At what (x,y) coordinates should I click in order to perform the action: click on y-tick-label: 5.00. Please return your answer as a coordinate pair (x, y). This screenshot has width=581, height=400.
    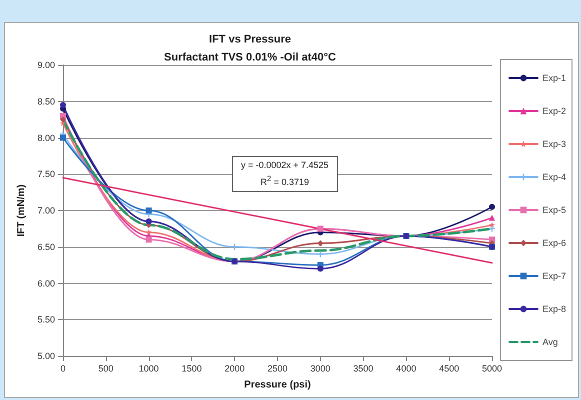
    Looking at the image, I should click on (46, 356).